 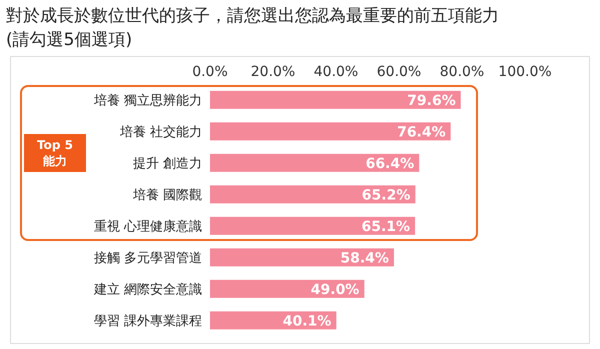 What do you see at coordinates (307, 321) in the screenshot?
I see `data-label: 40.1%` at bounding box center [307, 321].